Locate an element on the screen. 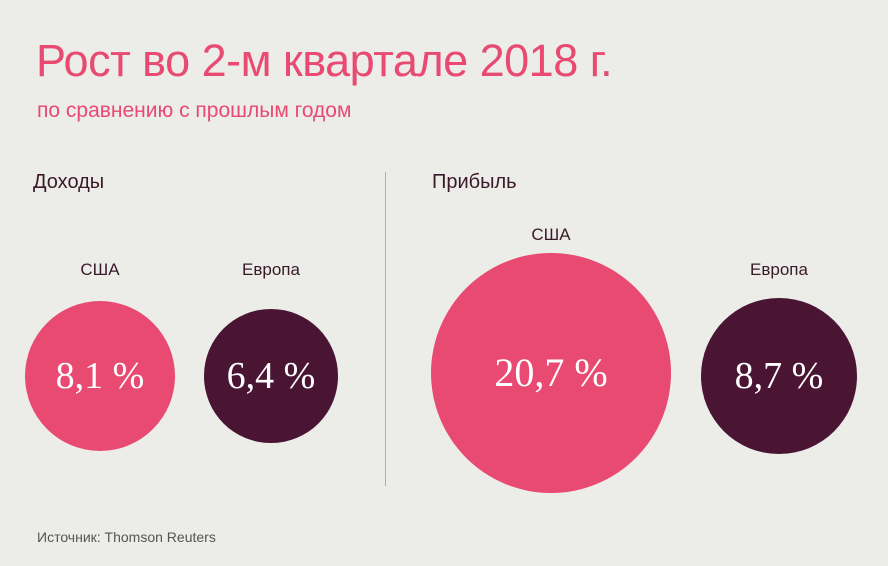 The height and width of the screenshot is (566, 888). revenue-europe-bubble: 6,4 % is located at coordinates (271, 376).